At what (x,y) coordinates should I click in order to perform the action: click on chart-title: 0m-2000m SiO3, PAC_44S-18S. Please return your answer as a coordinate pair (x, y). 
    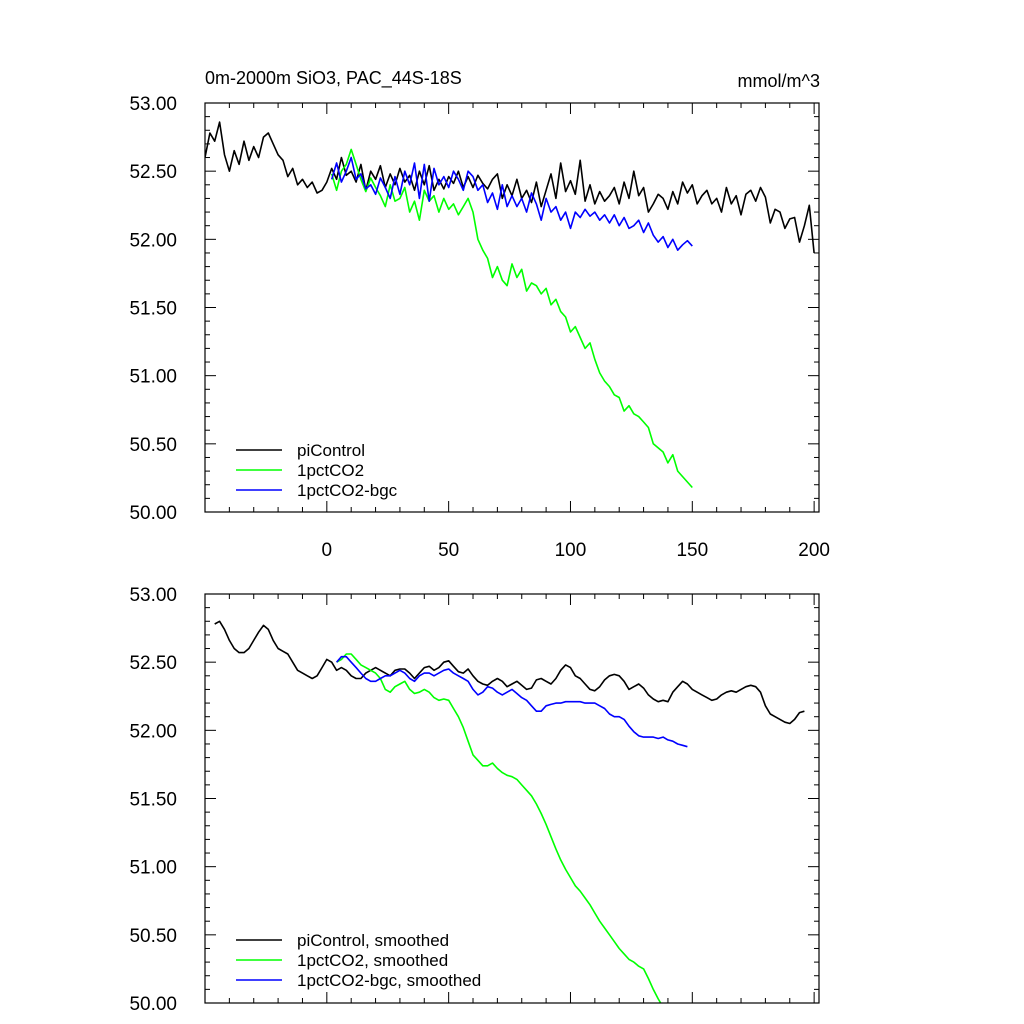
    Looking at the image, I should click on (333, 78).